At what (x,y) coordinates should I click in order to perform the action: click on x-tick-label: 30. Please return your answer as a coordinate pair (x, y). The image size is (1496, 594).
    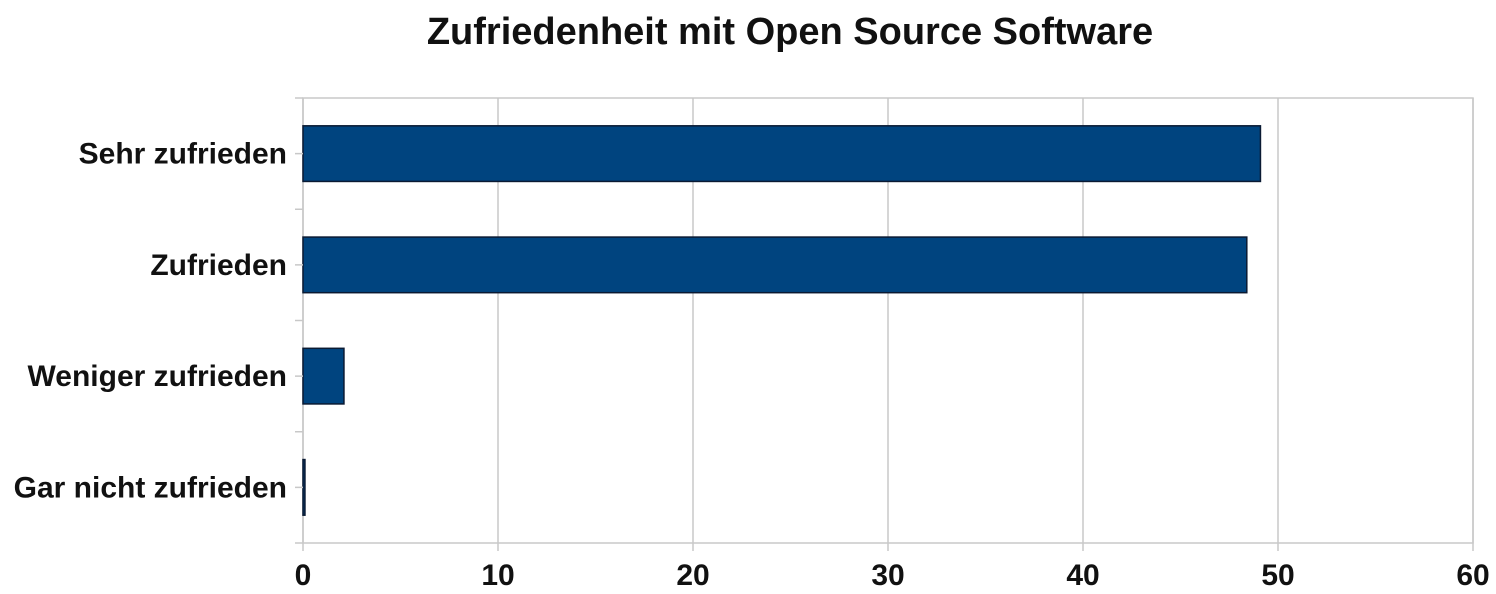
    Looking at the image, I should click on (887, 575).